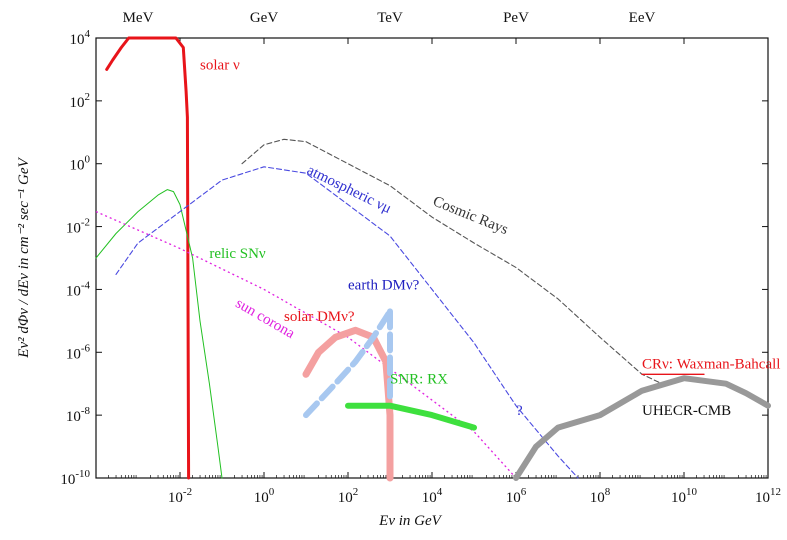  Describe the element at coordinates (516, 496) in the screenshot. I see `x-tick-label: 10⁶` at that location.